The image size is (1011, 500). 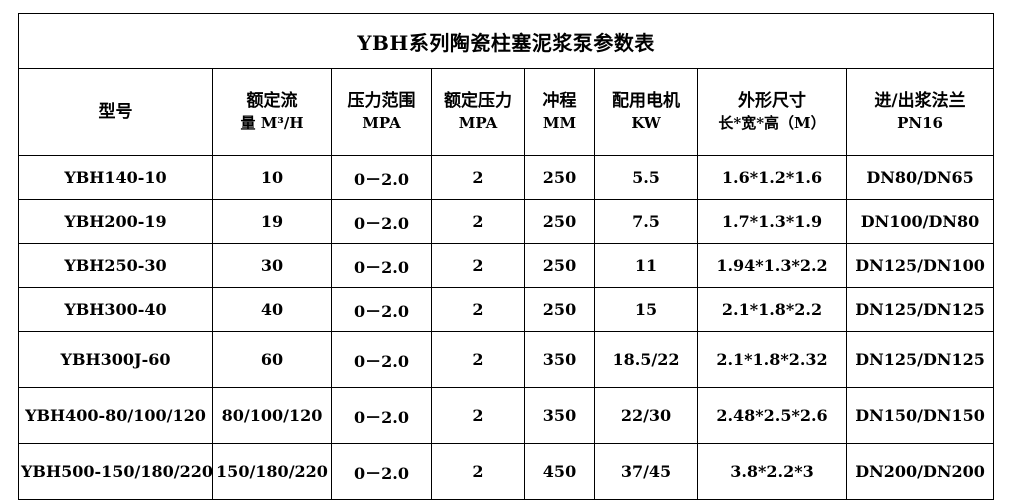 What do you see at coordinates (772, 359) in the screenshot?
I see `cell-dimensions: 2.1*1.8*2.32` at bounding box center [772, 359].